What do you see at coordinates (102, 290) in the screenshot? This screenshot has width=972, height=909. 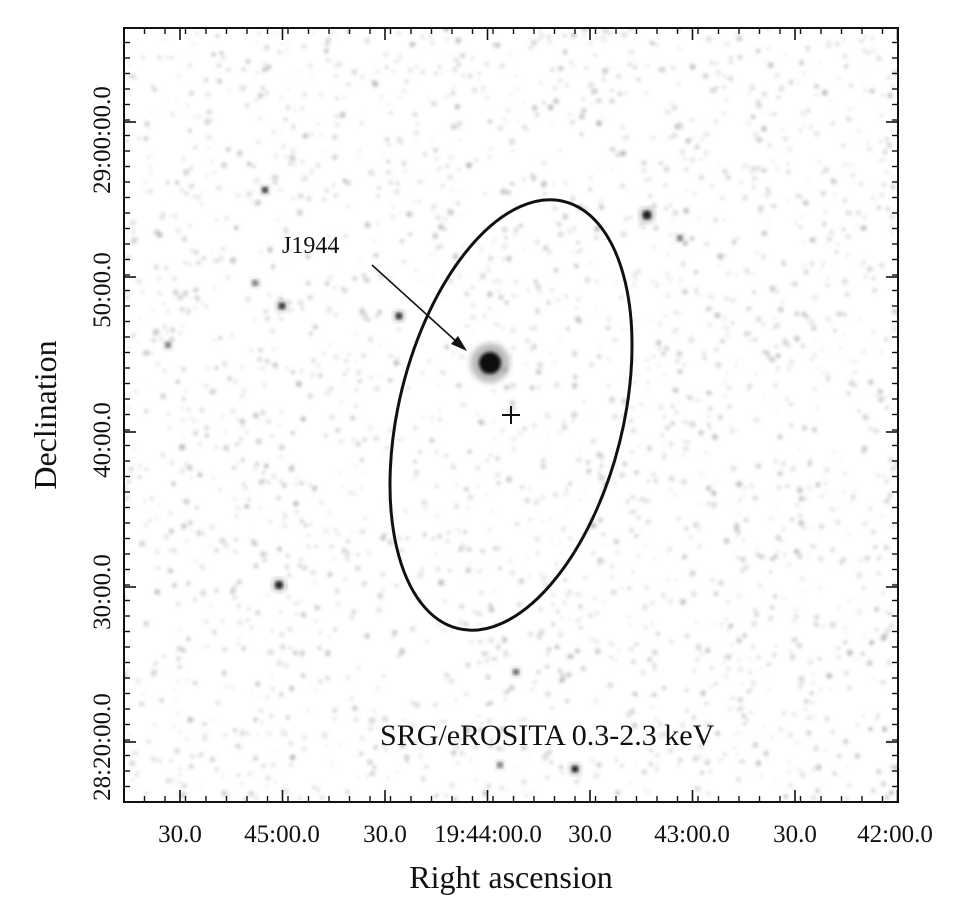 I see `y-tick-label: 50:00.0` at bounding box center [102, 290].